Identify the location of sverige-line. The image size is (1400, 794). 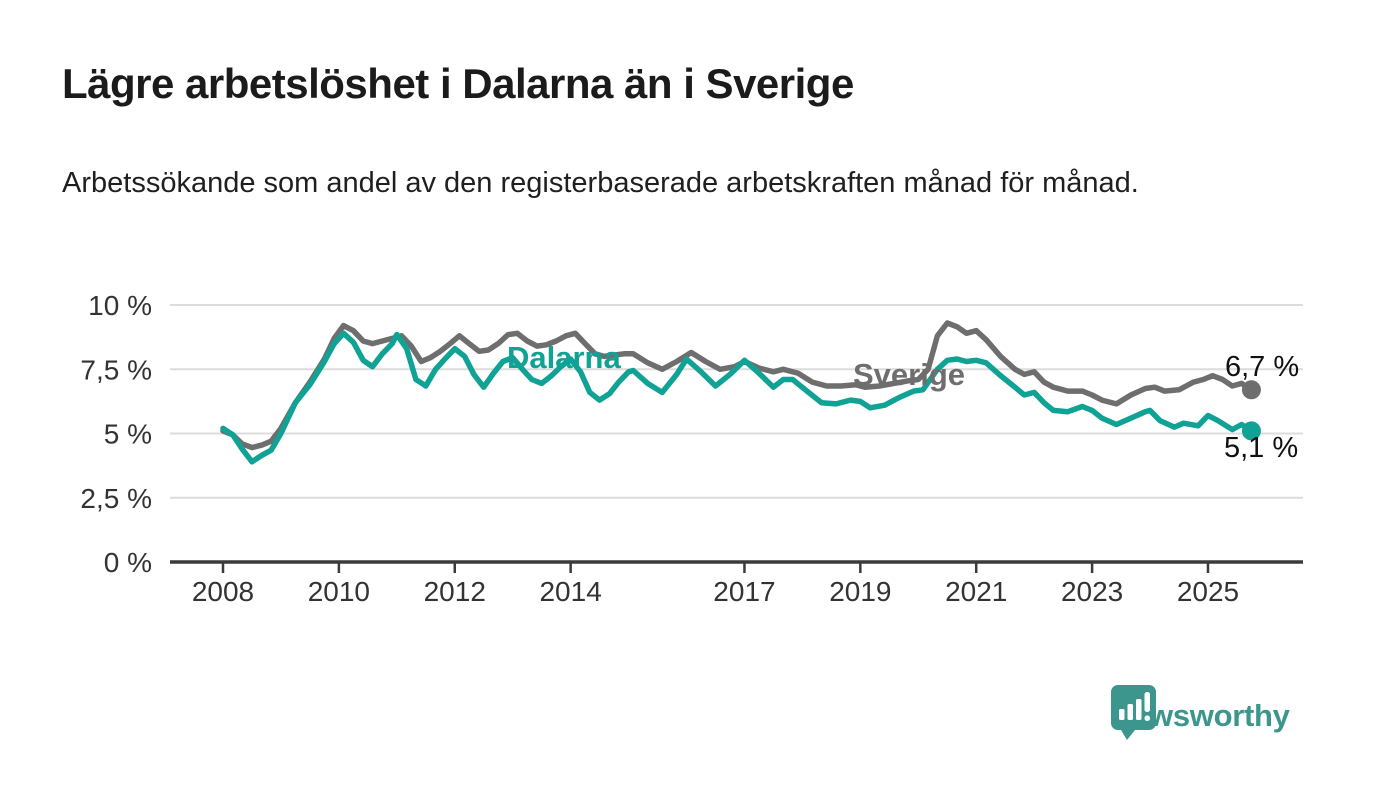
(737, 385).